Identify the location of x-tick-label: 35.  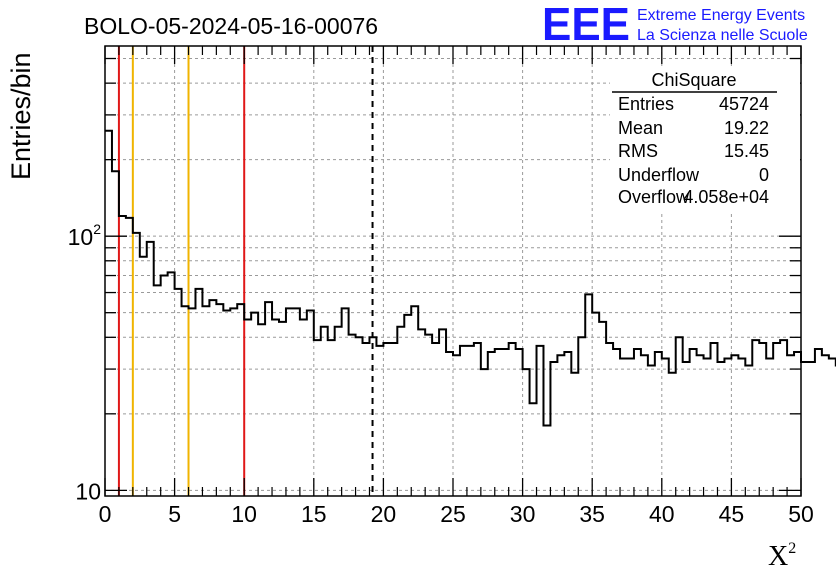
(592, 514).